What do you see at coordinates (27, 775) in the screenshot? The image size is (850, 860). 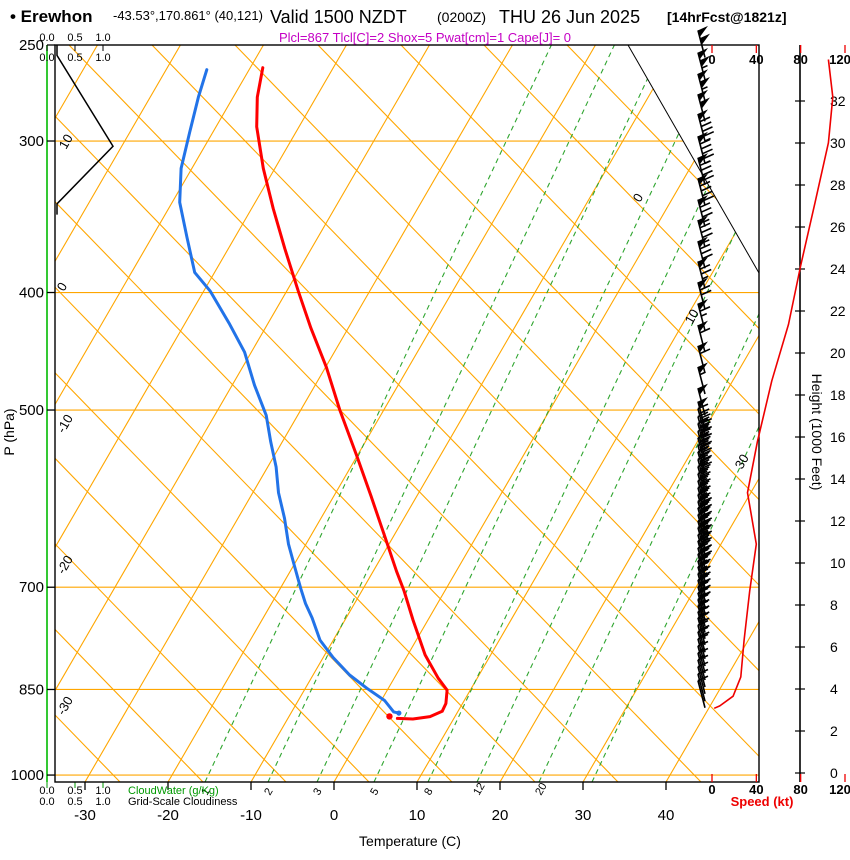 I see `svg-text: 1000` at bounding box center [27, 775].